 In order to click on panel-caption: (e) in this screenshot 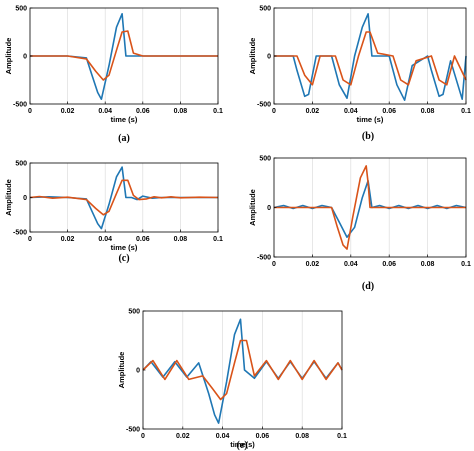, I will do `click(241, 445)`.